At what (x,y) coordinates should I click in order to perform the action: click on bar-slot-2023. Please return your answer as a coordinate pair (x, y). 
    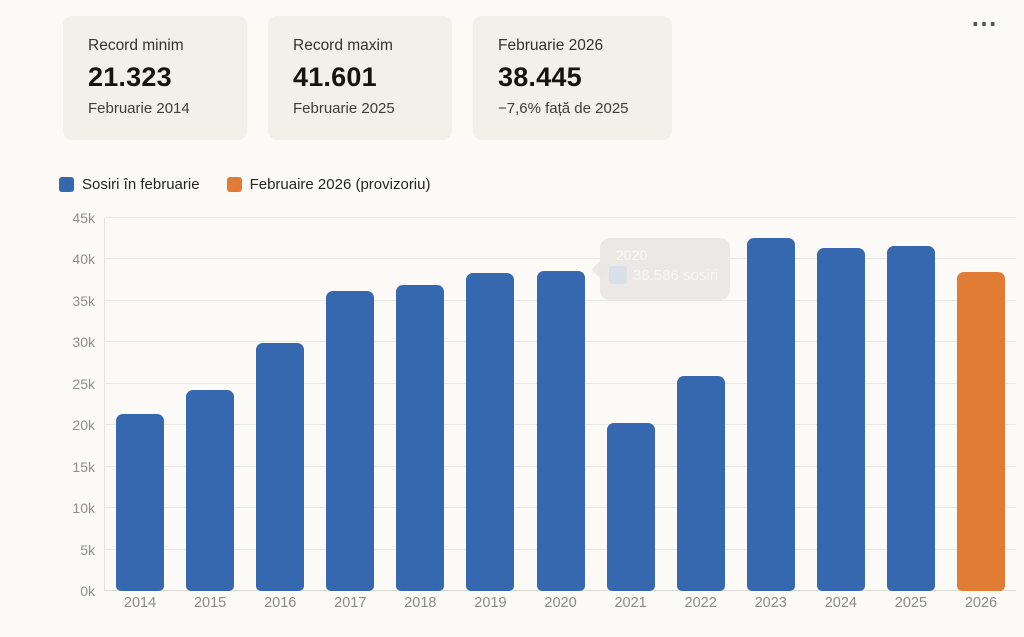
    Looking at the image, I should click on (771, 404).